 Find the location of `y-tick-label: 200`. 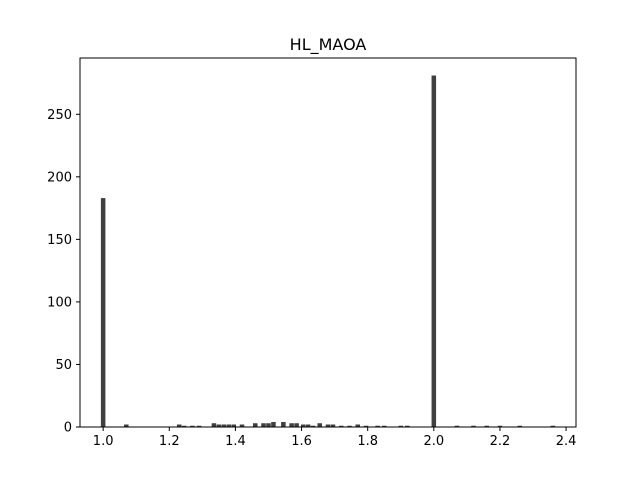

y-tick-label: 200 is located at coordinates (59, 177).